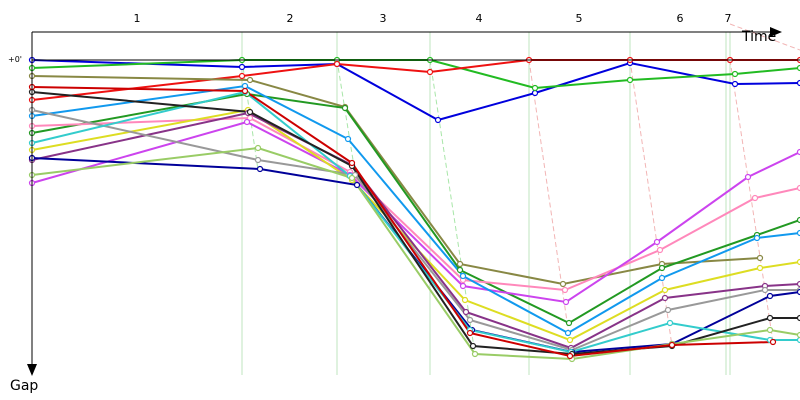 This screenshot has width=800, height=400. What do you see at coordinates (479, 18) in the screenshot?
I see `x-tick-label: 4` at bounding box center [479, 18].